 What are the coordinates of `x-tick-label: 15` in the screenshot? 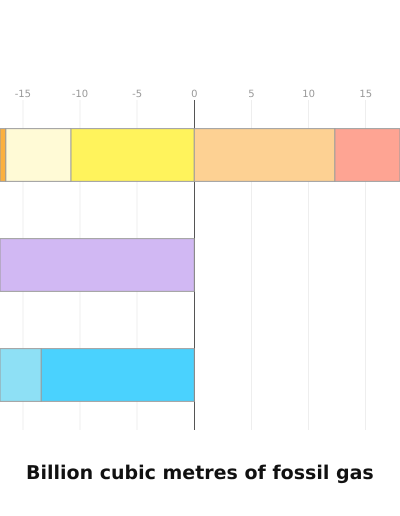 It's located at (365, 94).